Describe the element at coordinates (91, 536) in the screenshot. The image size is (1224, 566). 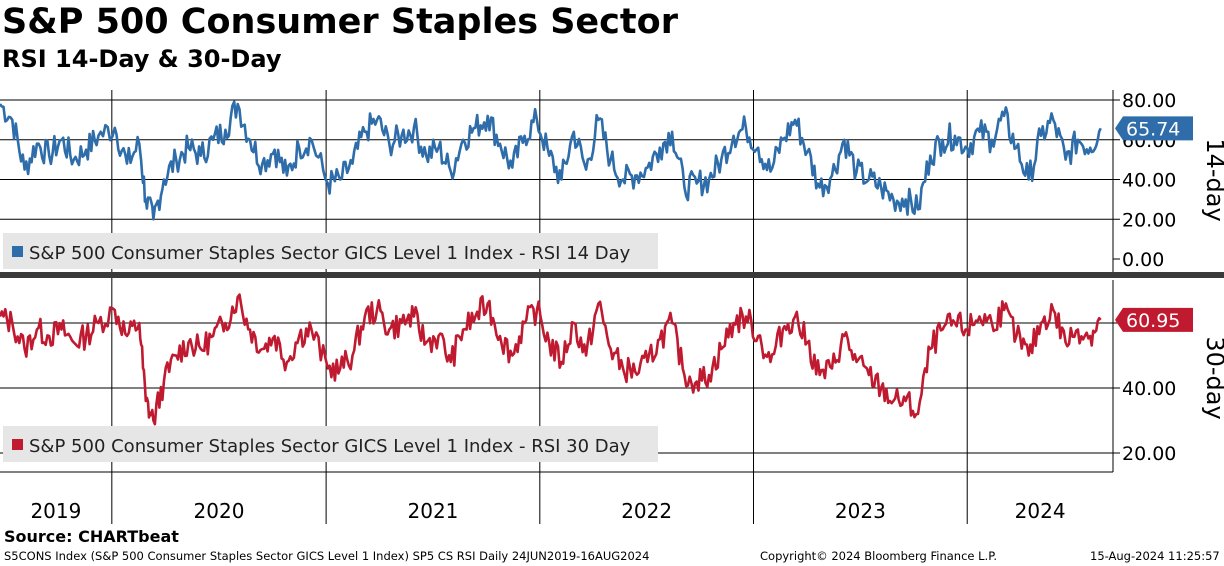
I see `source-note: Source: CHARTbeat` at that location.